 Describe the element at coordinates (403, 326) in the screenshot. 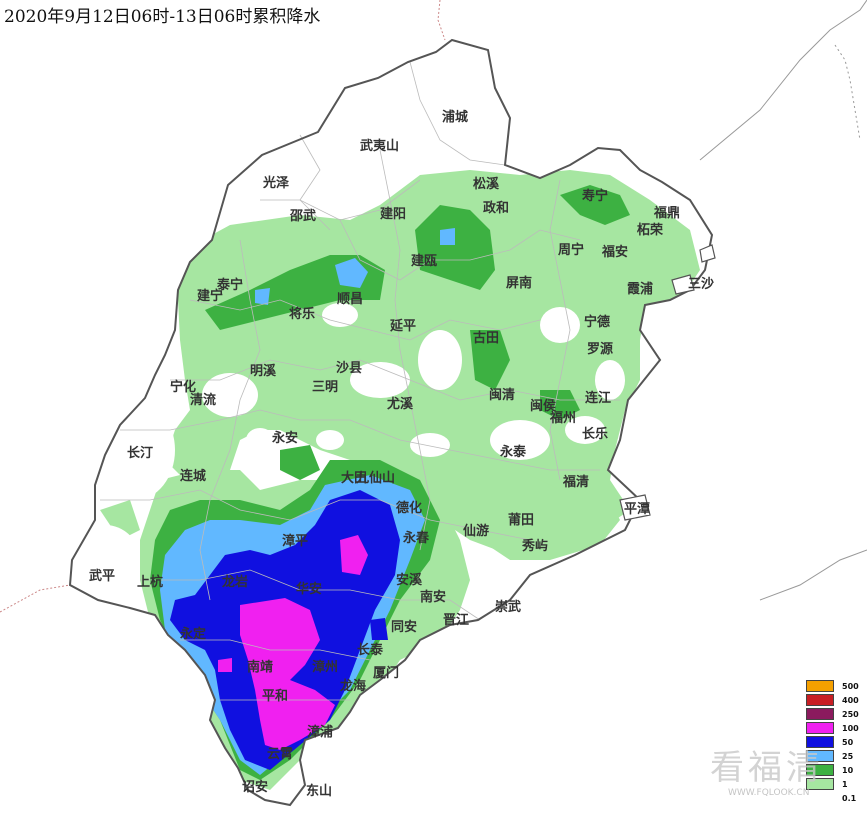

I see `city-label: 延平` at that location.